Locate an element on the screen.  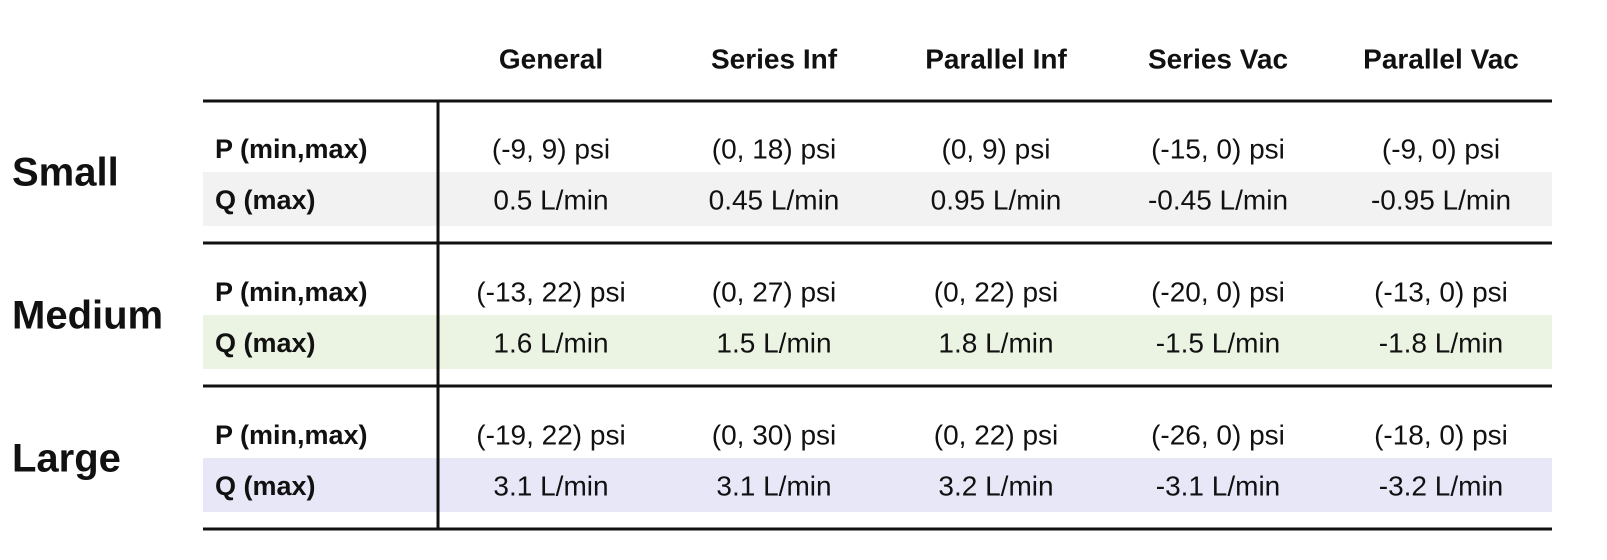
cell: (0, 27) psi is located at coordinates (774, 291).